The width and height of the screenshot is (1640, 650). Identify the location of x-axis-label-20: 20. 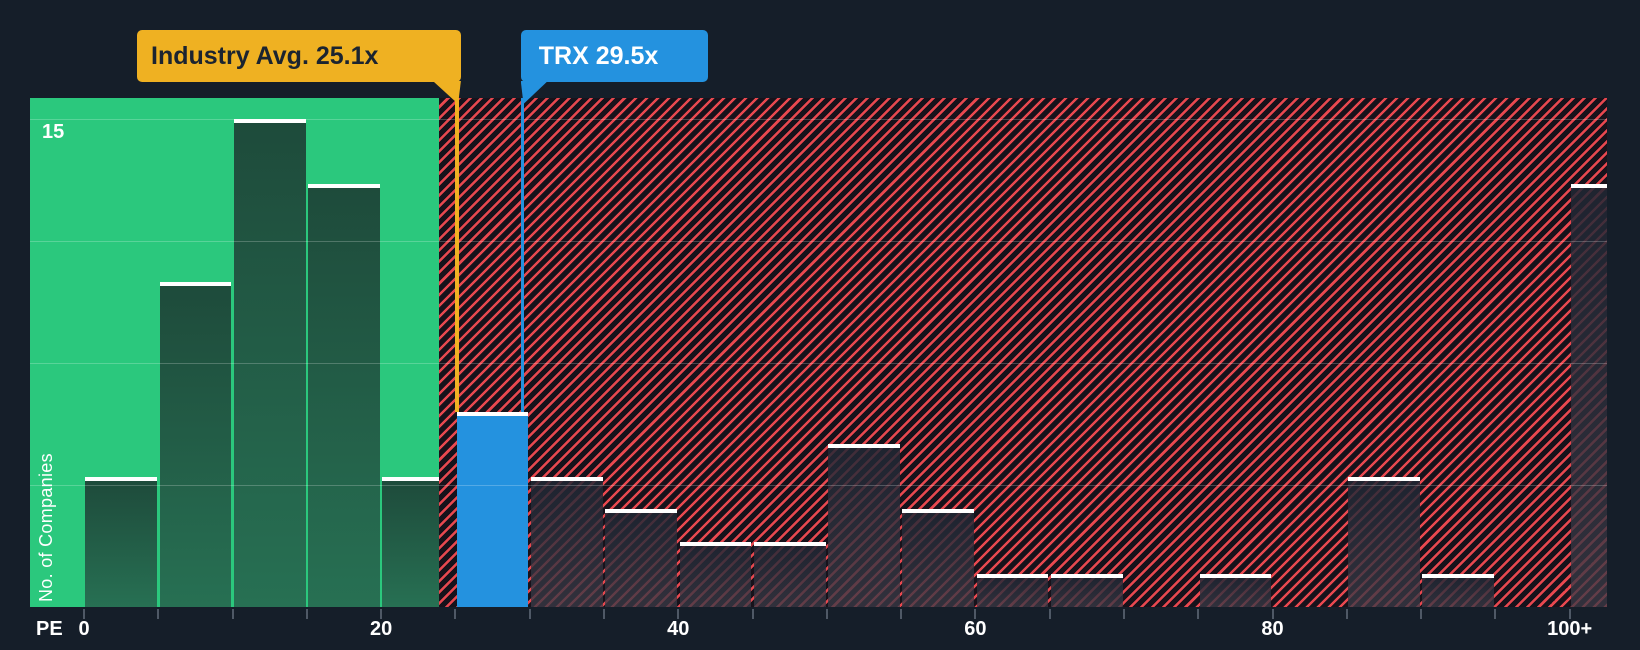
(381, 629).